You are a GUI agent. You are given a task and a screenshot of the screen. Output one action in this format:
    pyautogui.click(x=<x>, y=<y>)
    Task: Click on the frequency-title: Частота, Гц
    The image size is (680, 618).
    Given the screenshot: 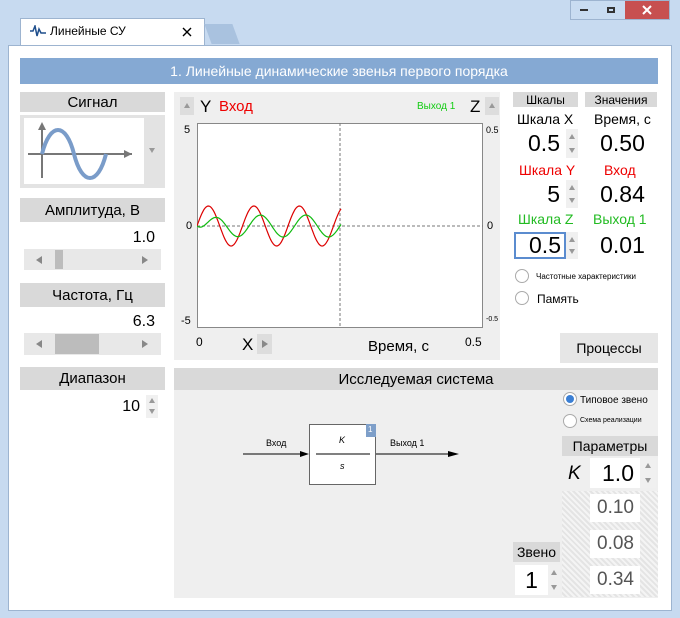 What is the action you would take?
    pyautogui.click(x=92, y=295)
    